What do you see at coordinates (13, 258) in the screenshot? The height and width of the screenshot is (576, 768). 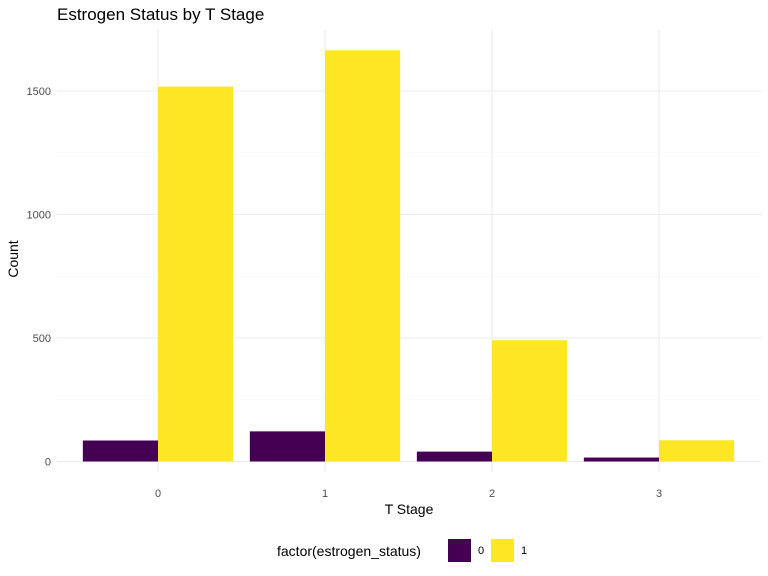 I see `y-axis-title: Count` at bounding box center [13, 258].